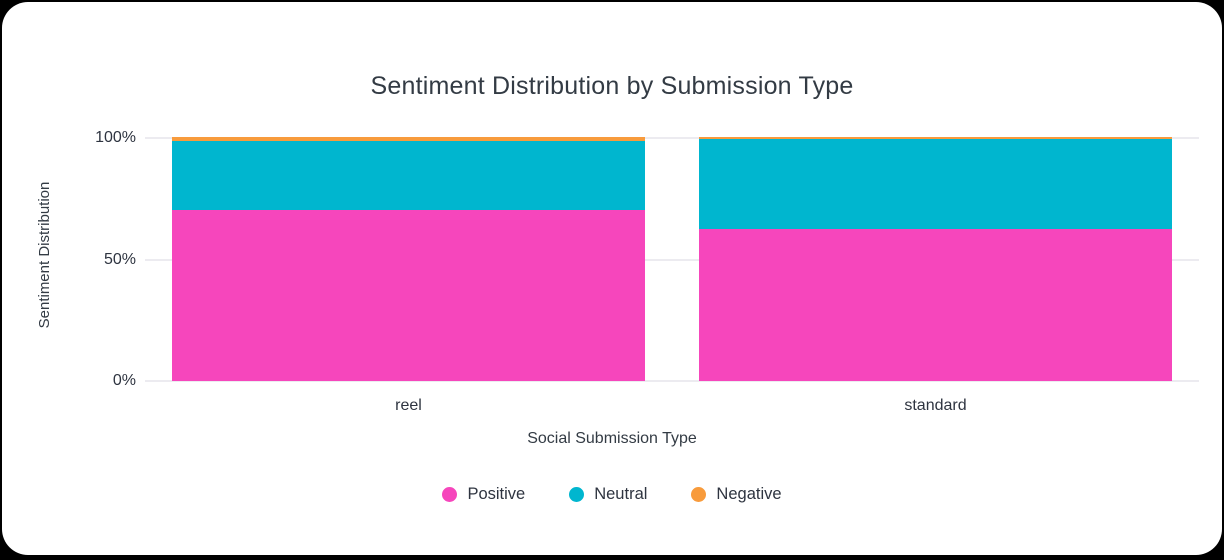 The width and height of the screenshot is (1224, 560). I want to click on legend-label: Negative, so click(749, 494).